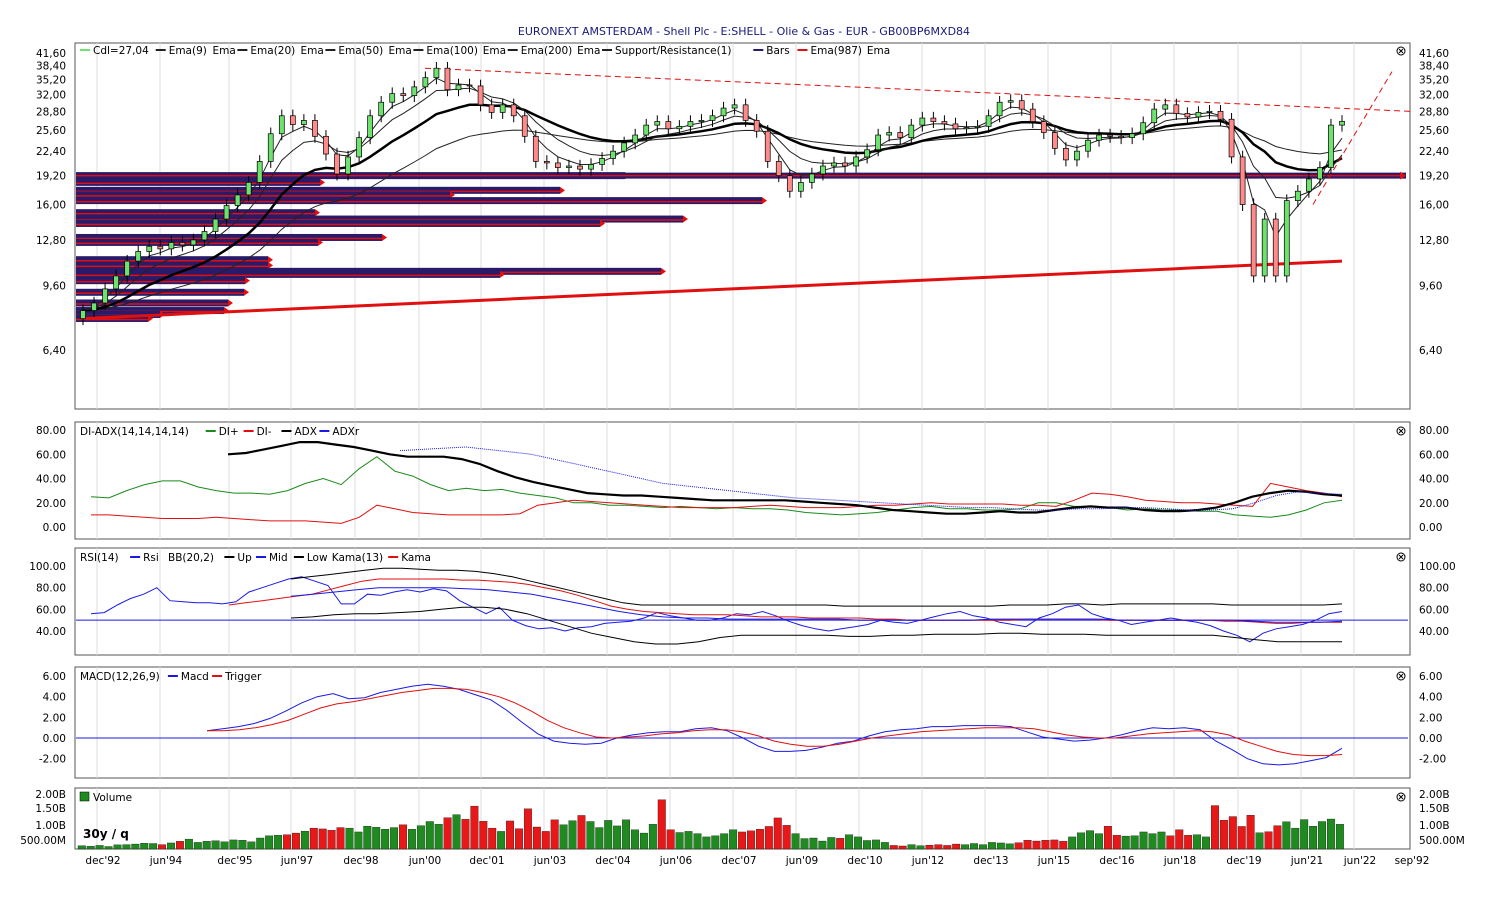 This screenshot has height=897, width=1488. Describe the element at coordinates (264, 432) in the screenshot. I see `legend-label: DI-` at that location.